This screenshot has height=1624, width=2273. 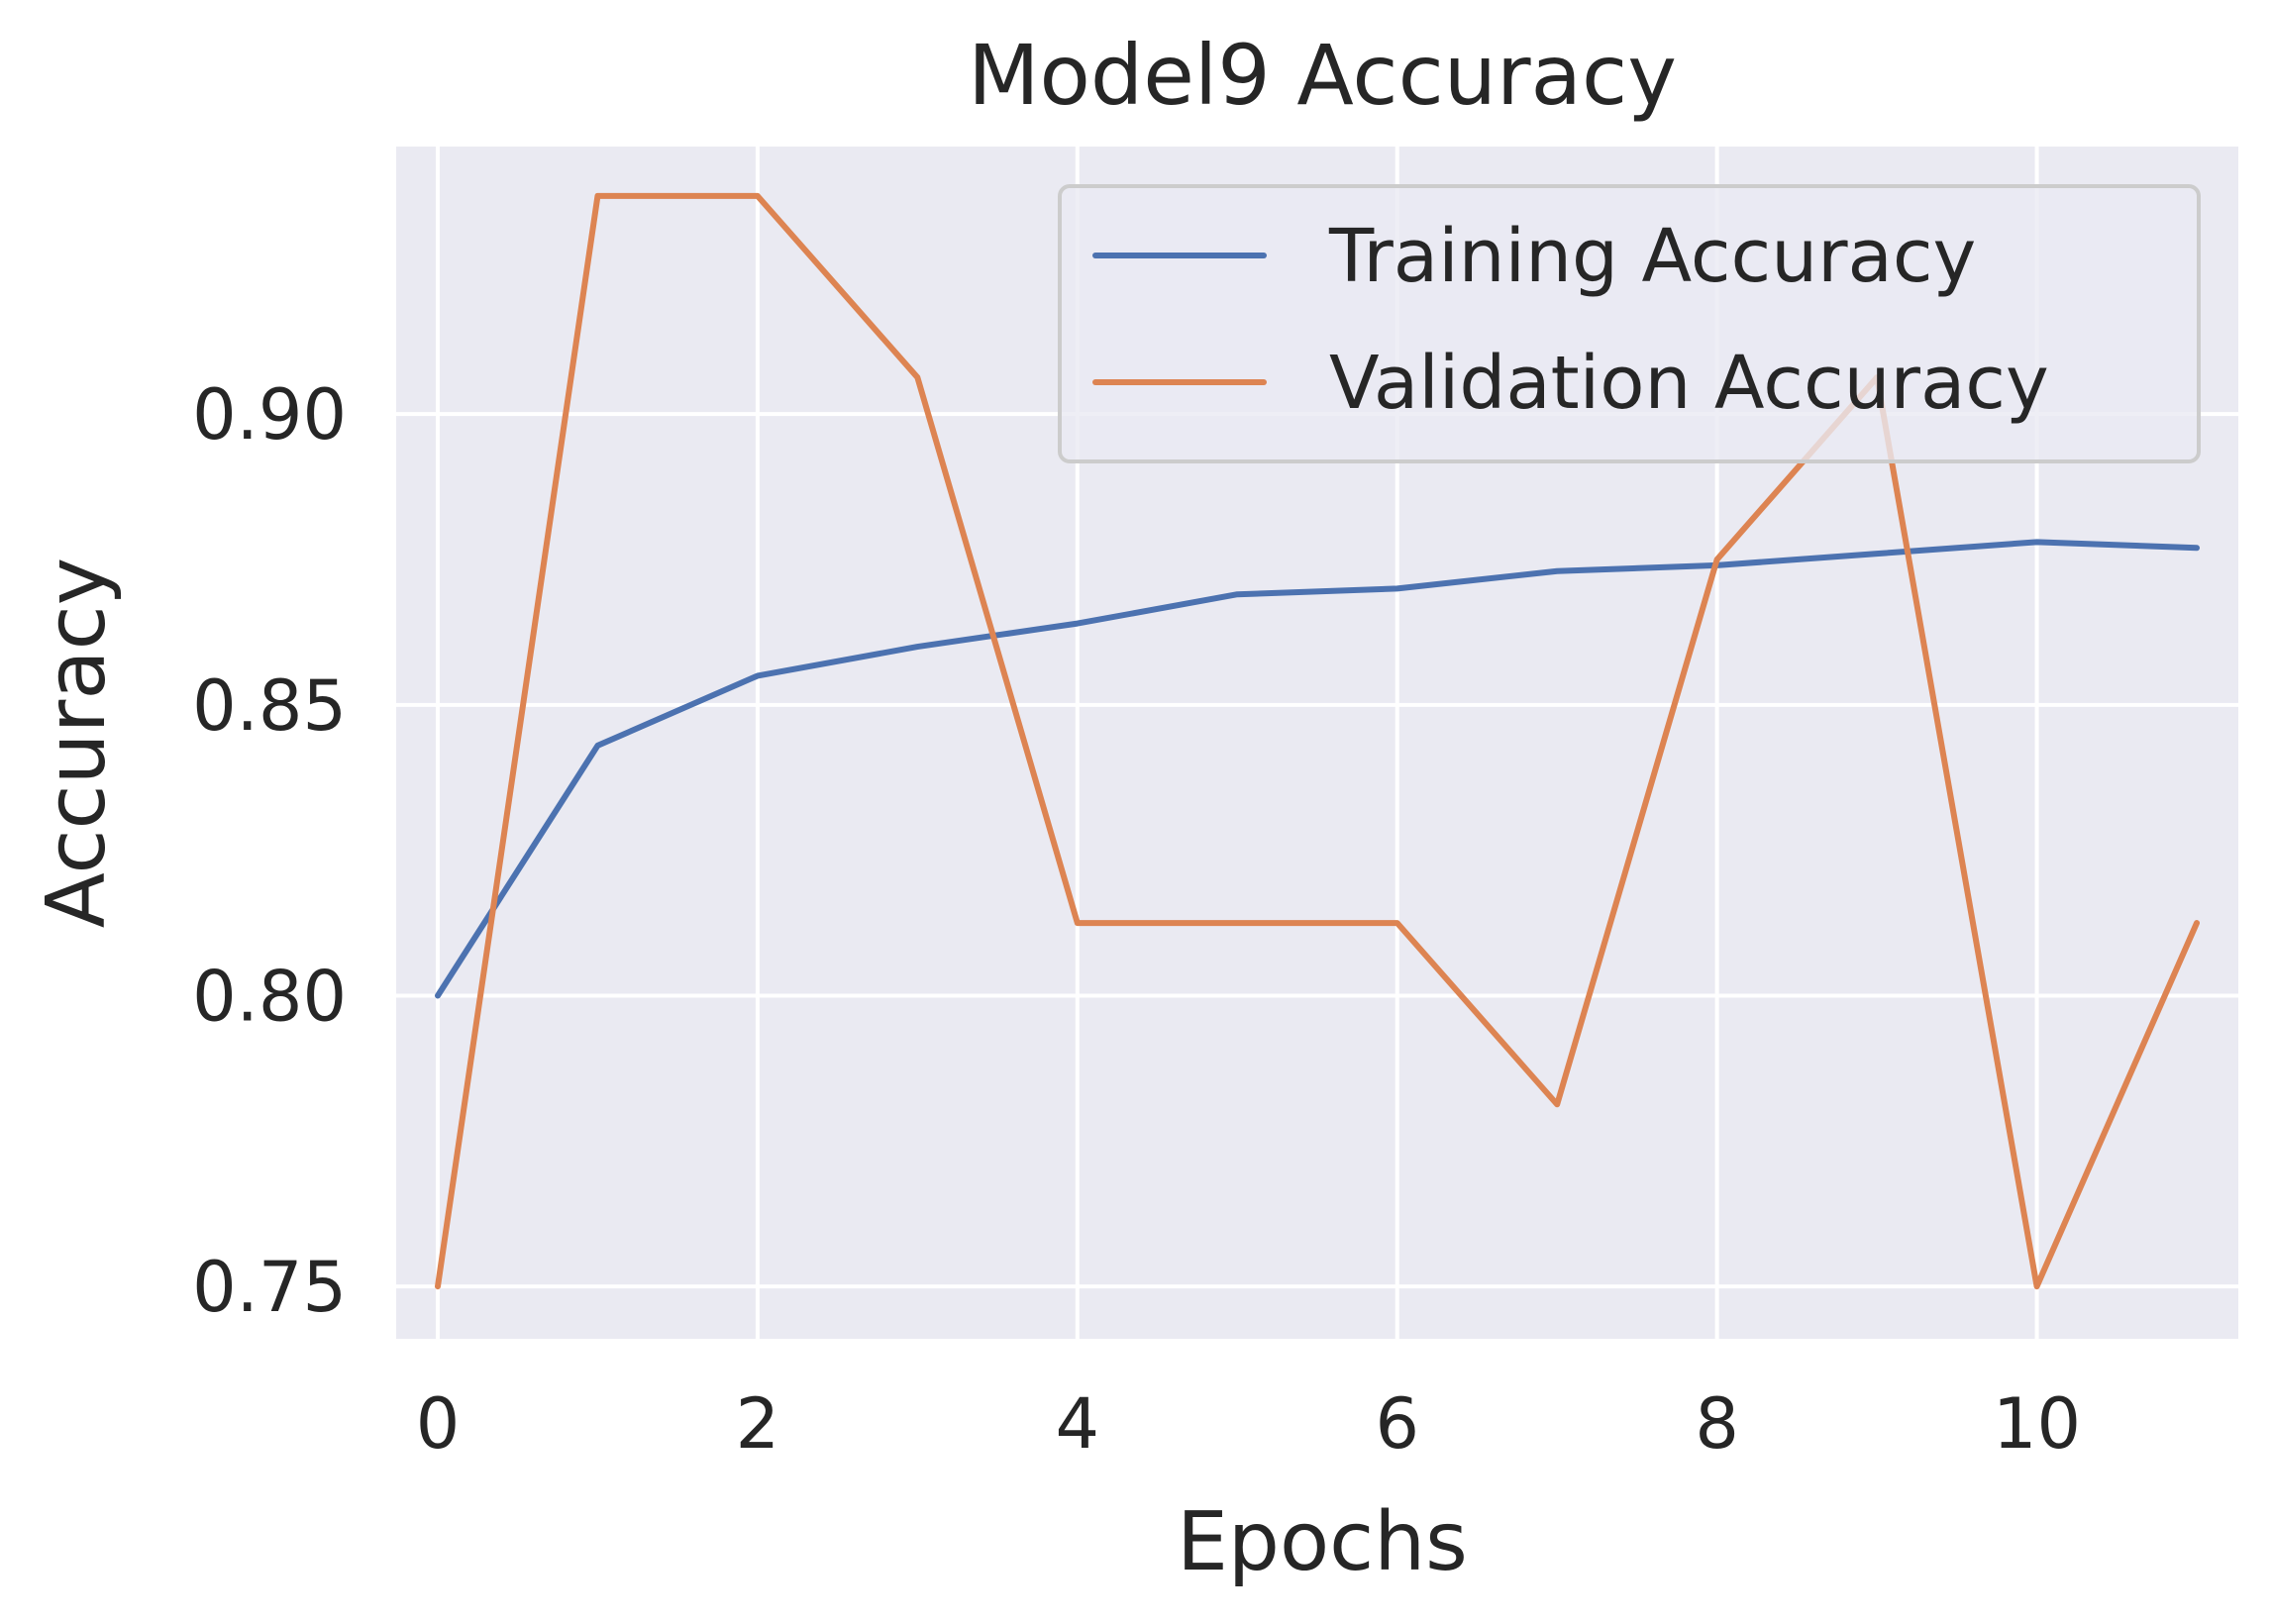 What do you see at coordinates (269, 706) in the screenshot?
I see `y-tick-label: 0.85` at bounding box center [269, 706].